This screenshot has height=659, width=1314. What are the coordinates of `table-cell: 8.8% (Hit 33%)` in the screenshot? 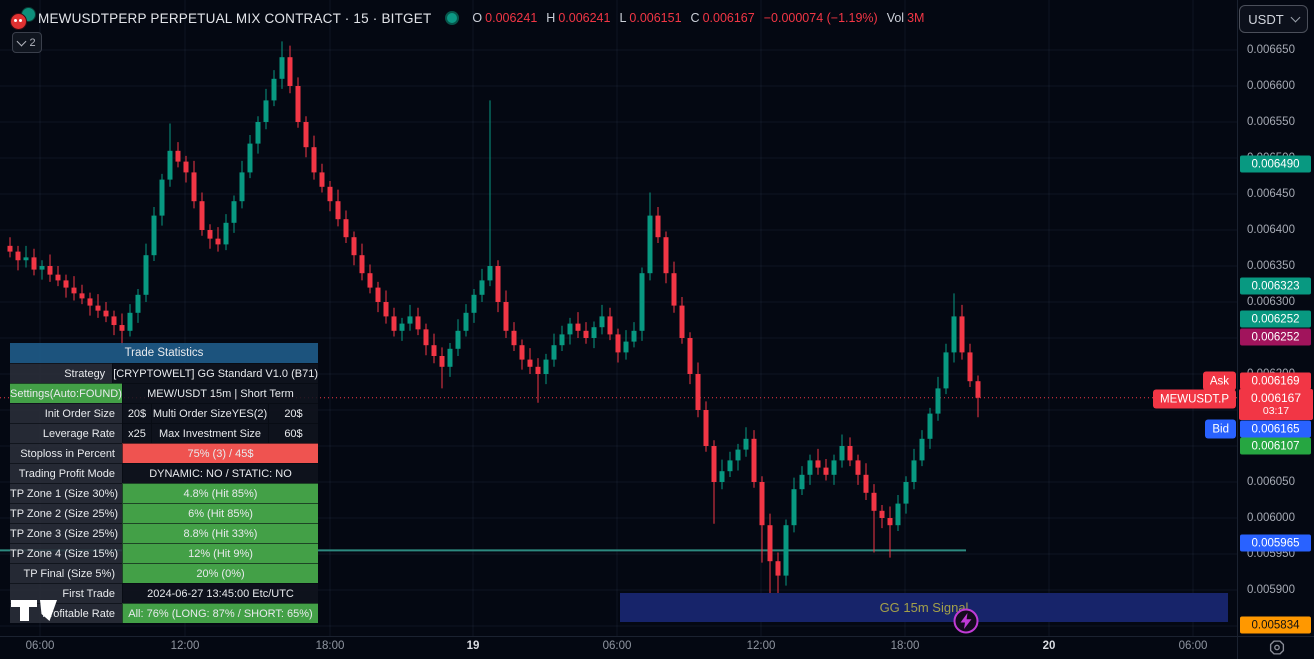 It's located at (220, 533).